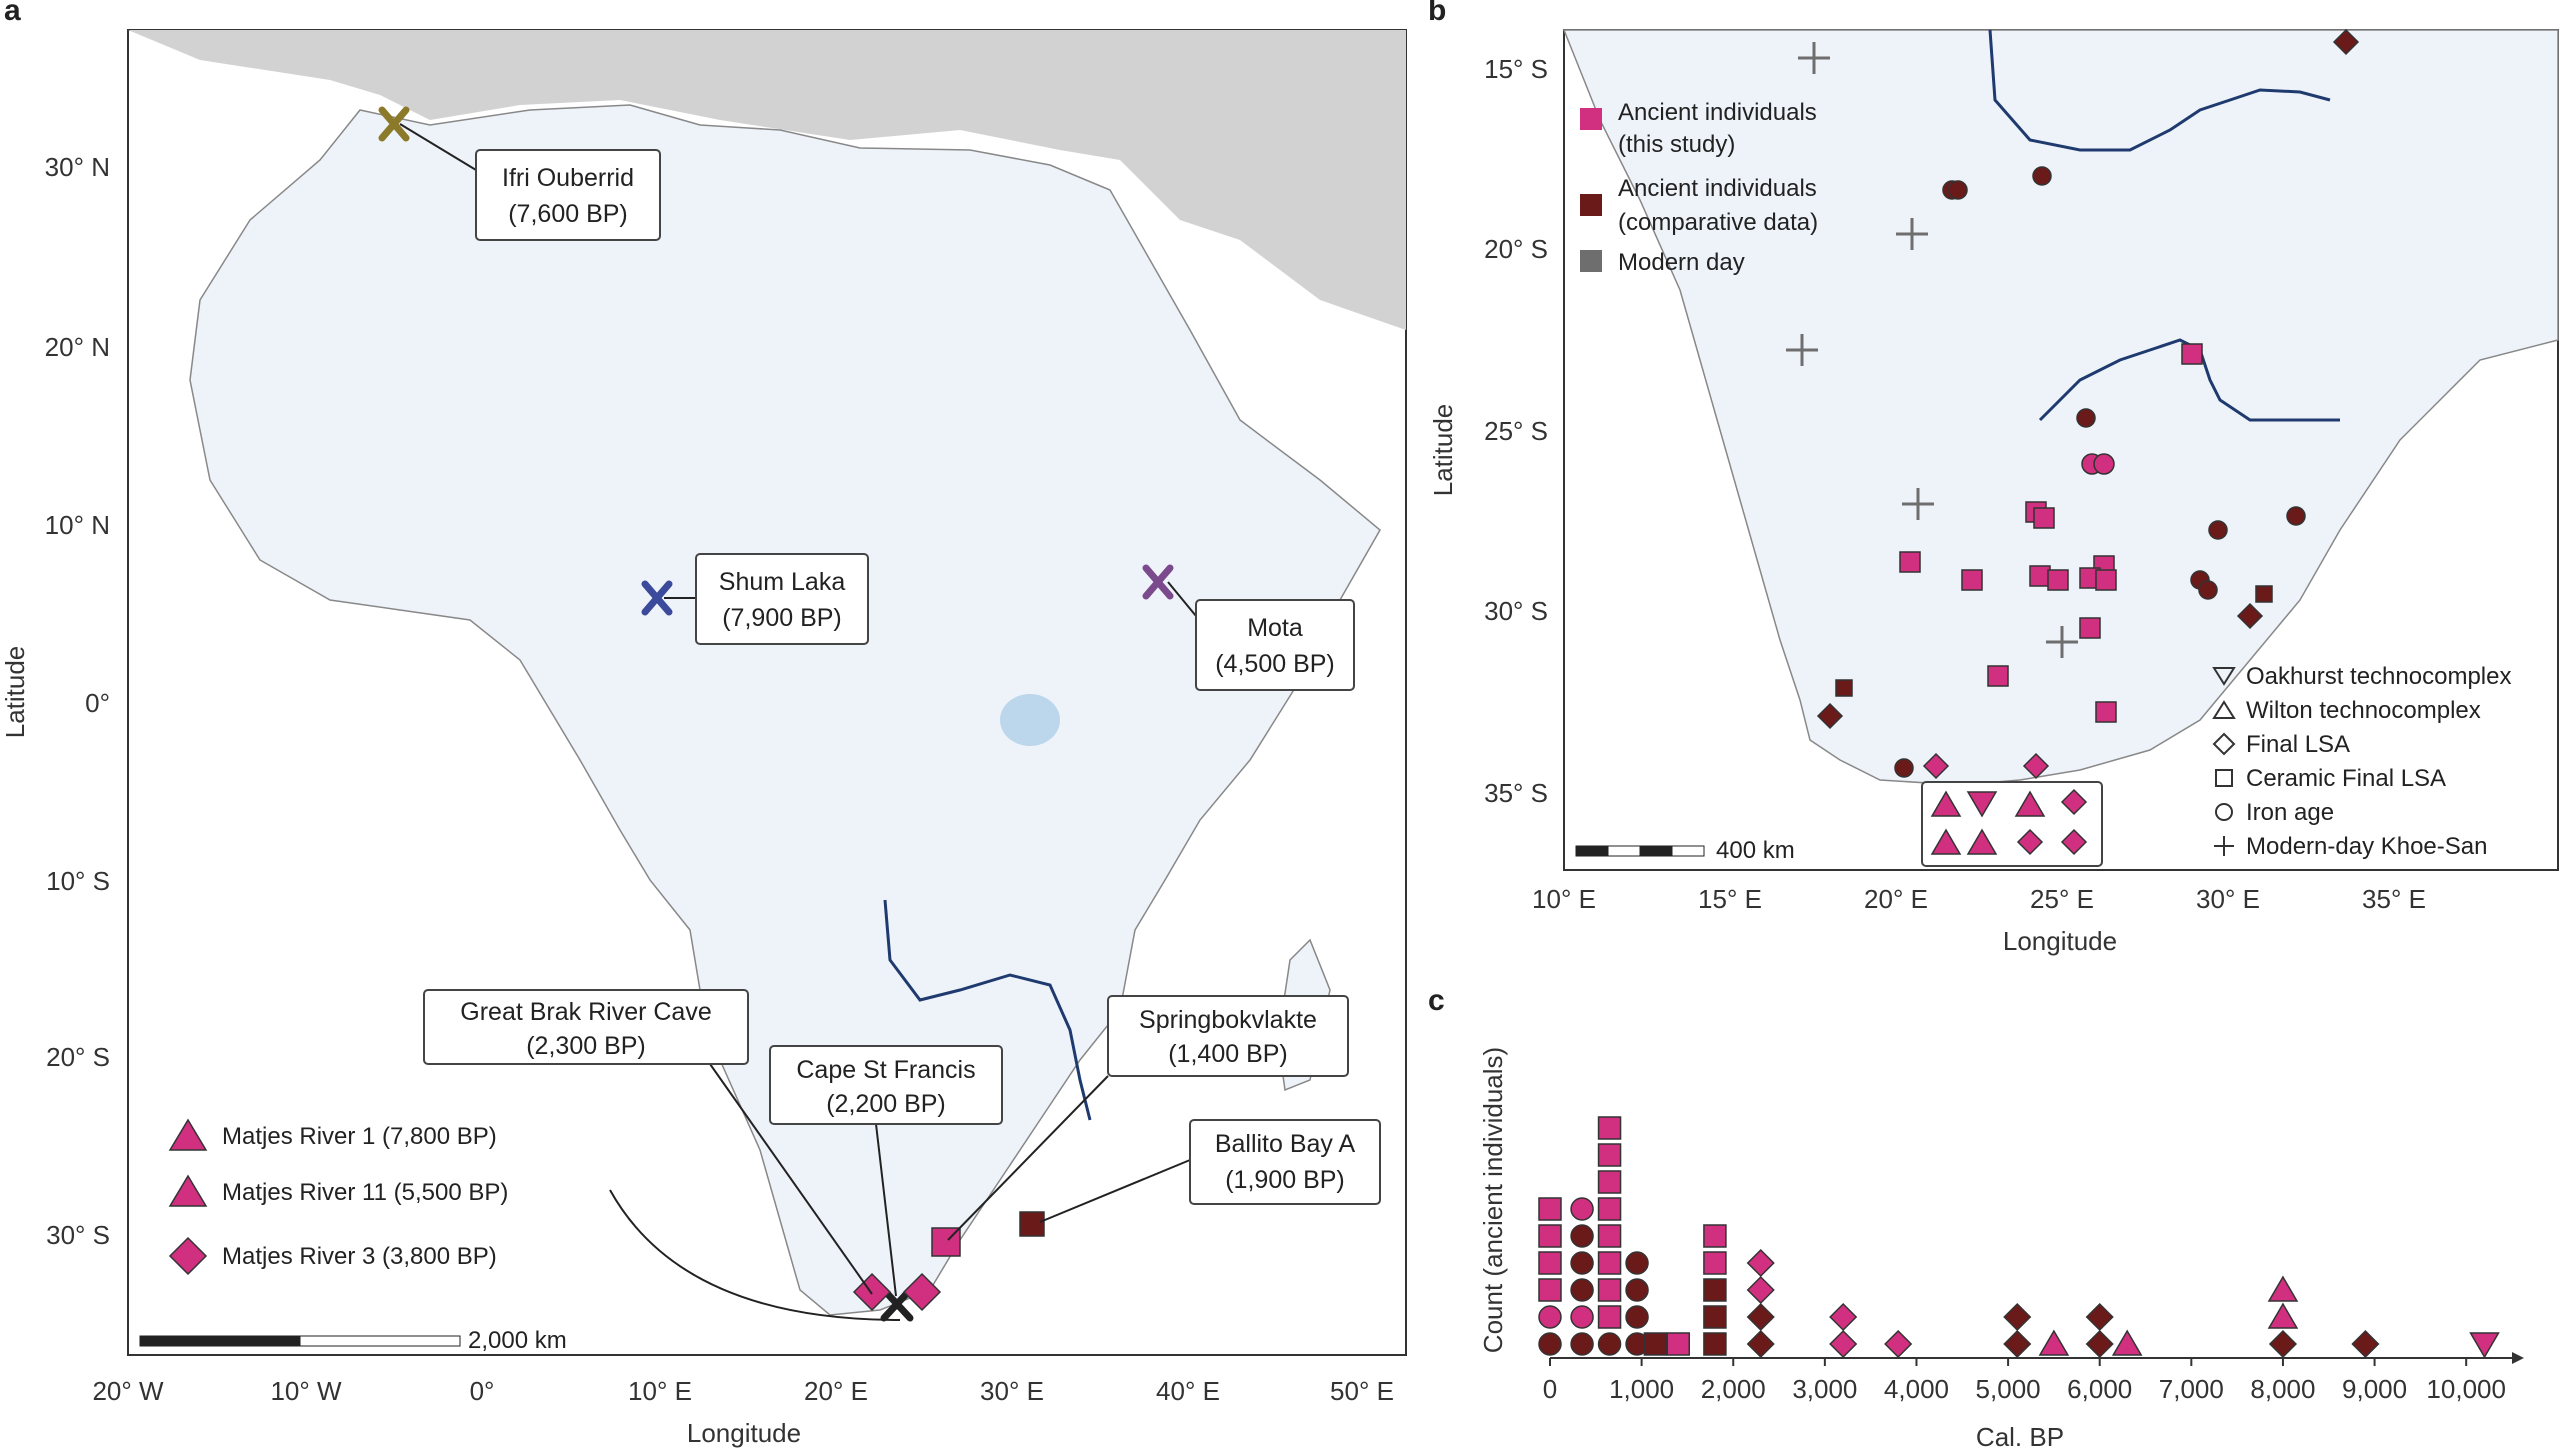  What do you see at coordinates (568, 178) in the screenshot?
I see `svg-text: Ifri Ouberrid` at bounding box center [568, 178].